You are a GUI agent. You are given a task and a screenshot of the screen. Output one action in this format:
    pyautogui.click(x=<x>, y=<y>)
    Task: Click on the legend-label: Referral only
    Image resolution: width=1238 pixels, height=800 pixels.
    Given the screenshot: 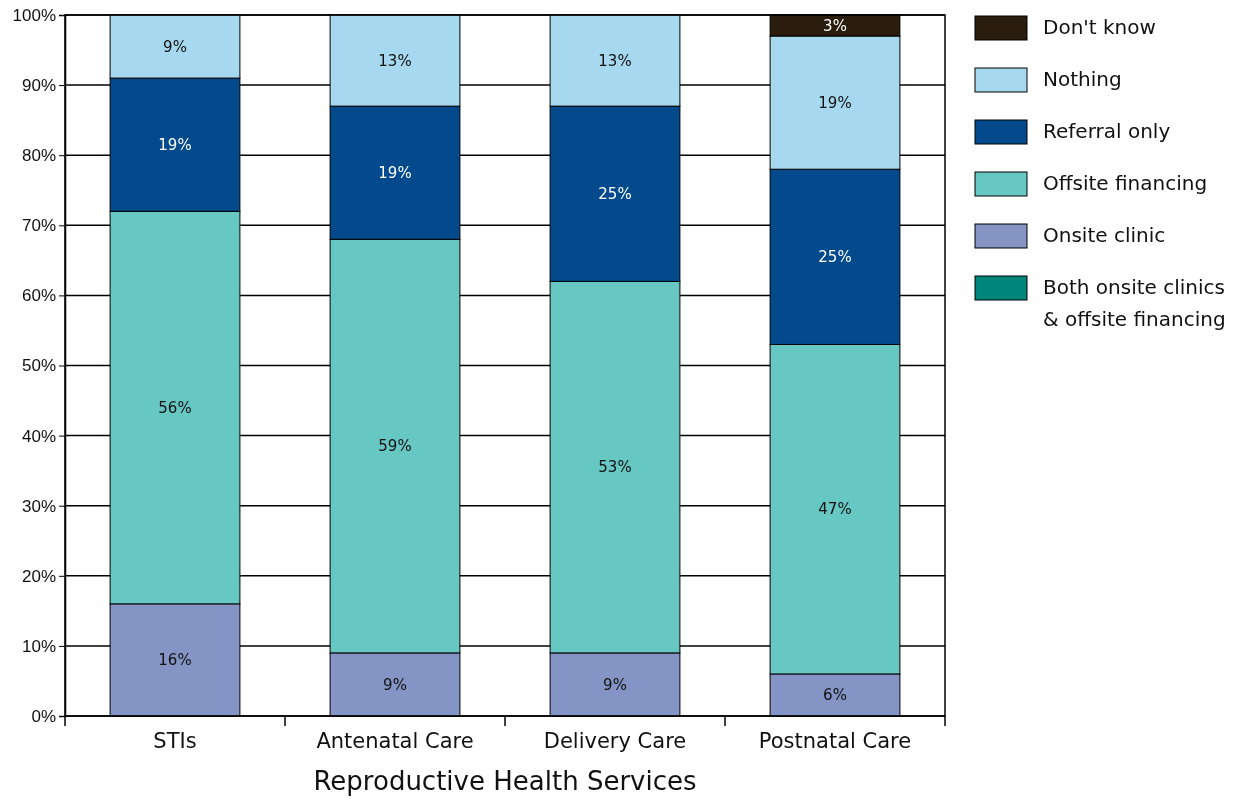 What is the action you would take?
    pyautogui.click(x=1107, y=131)
    